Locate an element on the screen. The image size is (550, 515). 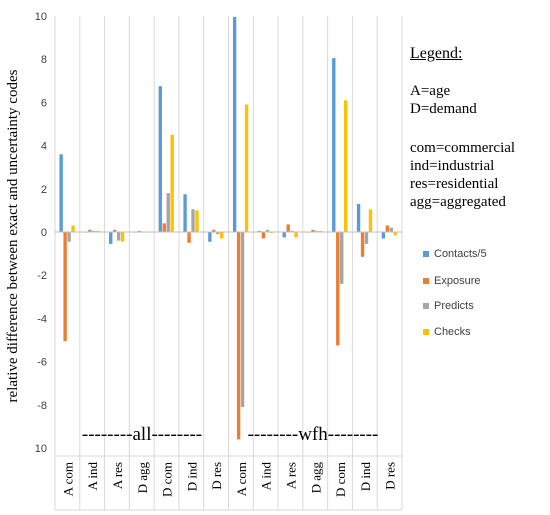
legend-label: Checks is located at coordinates (452, 332).